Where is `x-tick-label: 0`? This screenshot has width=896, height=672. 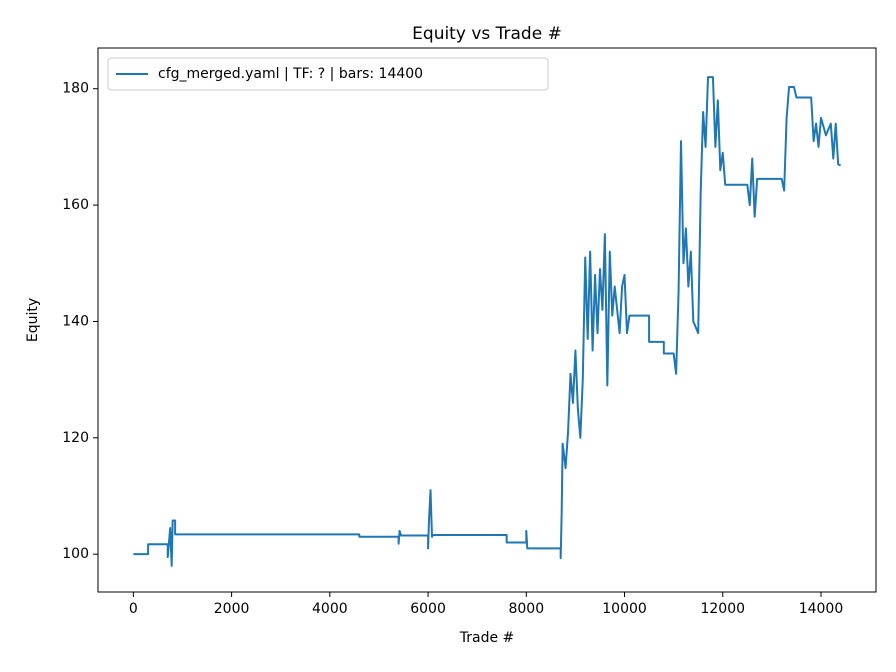
x-tick-label: 0 is located at coordinates (133, 609).